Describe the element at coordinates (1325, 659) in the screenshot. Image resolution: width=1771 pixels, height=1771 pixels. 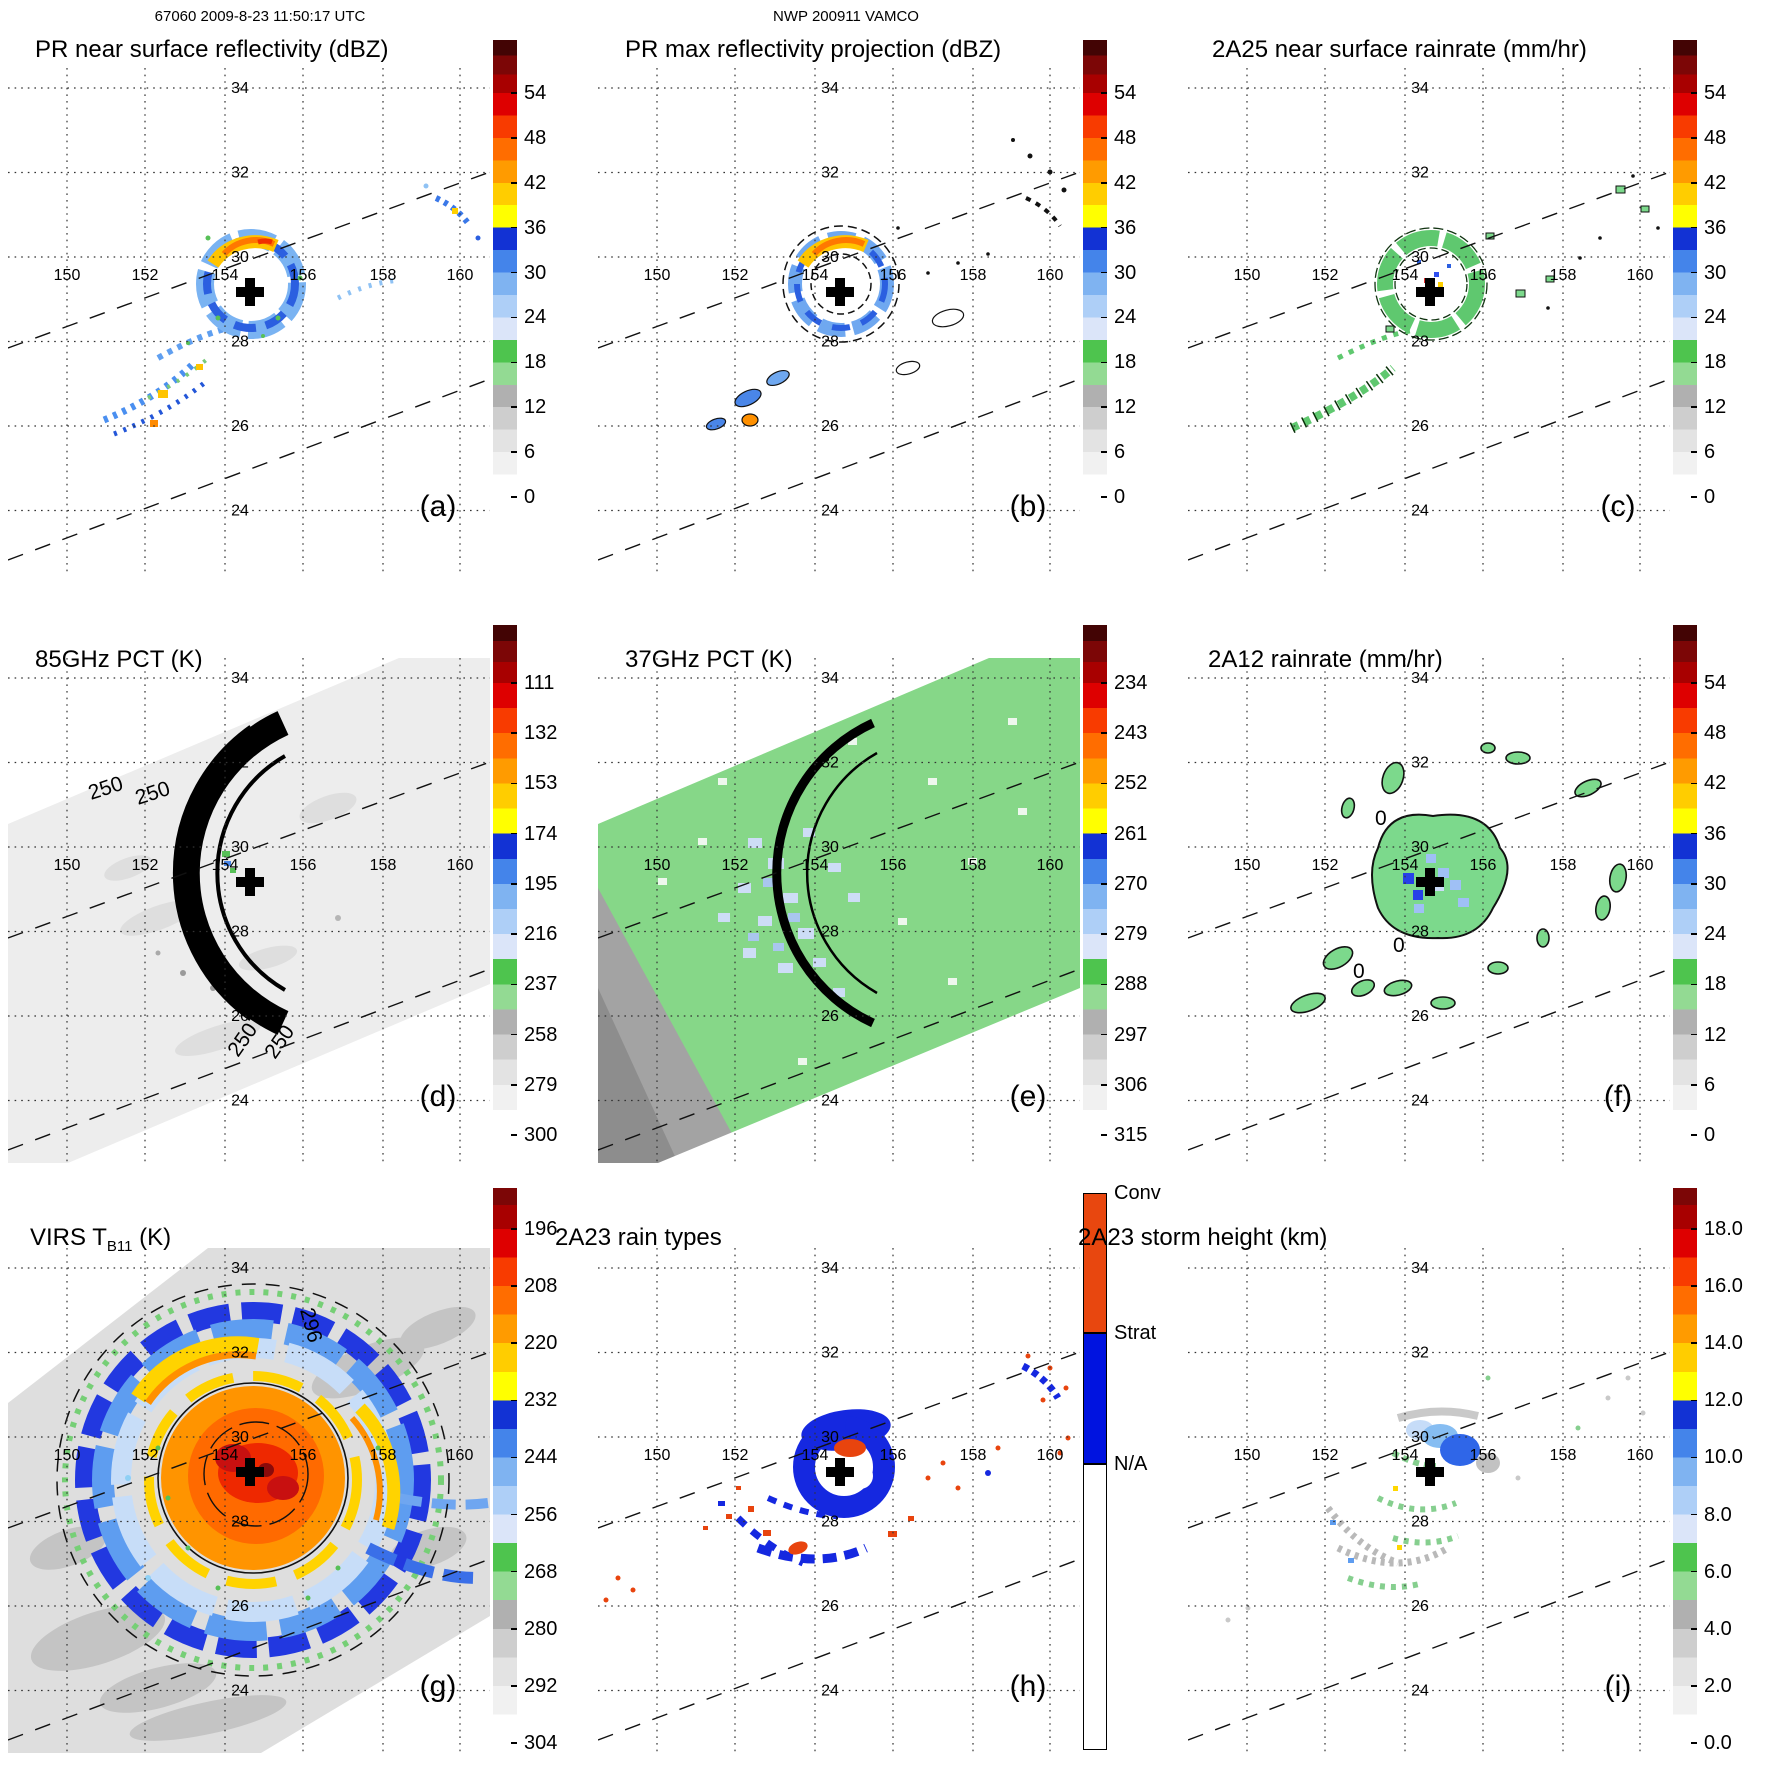
I see `panel-title: 2A12 rainrate (mm/hr)` at that location.